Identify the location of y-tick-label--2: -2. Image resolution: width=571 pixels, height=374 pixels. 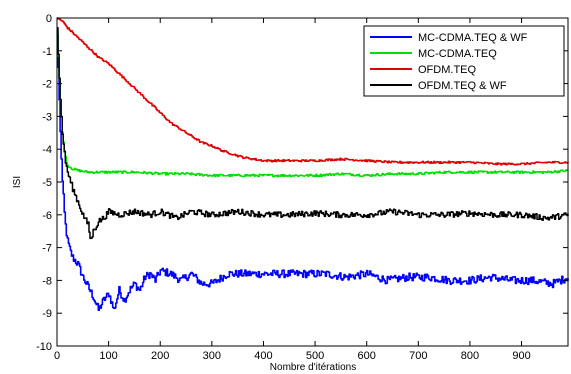
(47, 85).